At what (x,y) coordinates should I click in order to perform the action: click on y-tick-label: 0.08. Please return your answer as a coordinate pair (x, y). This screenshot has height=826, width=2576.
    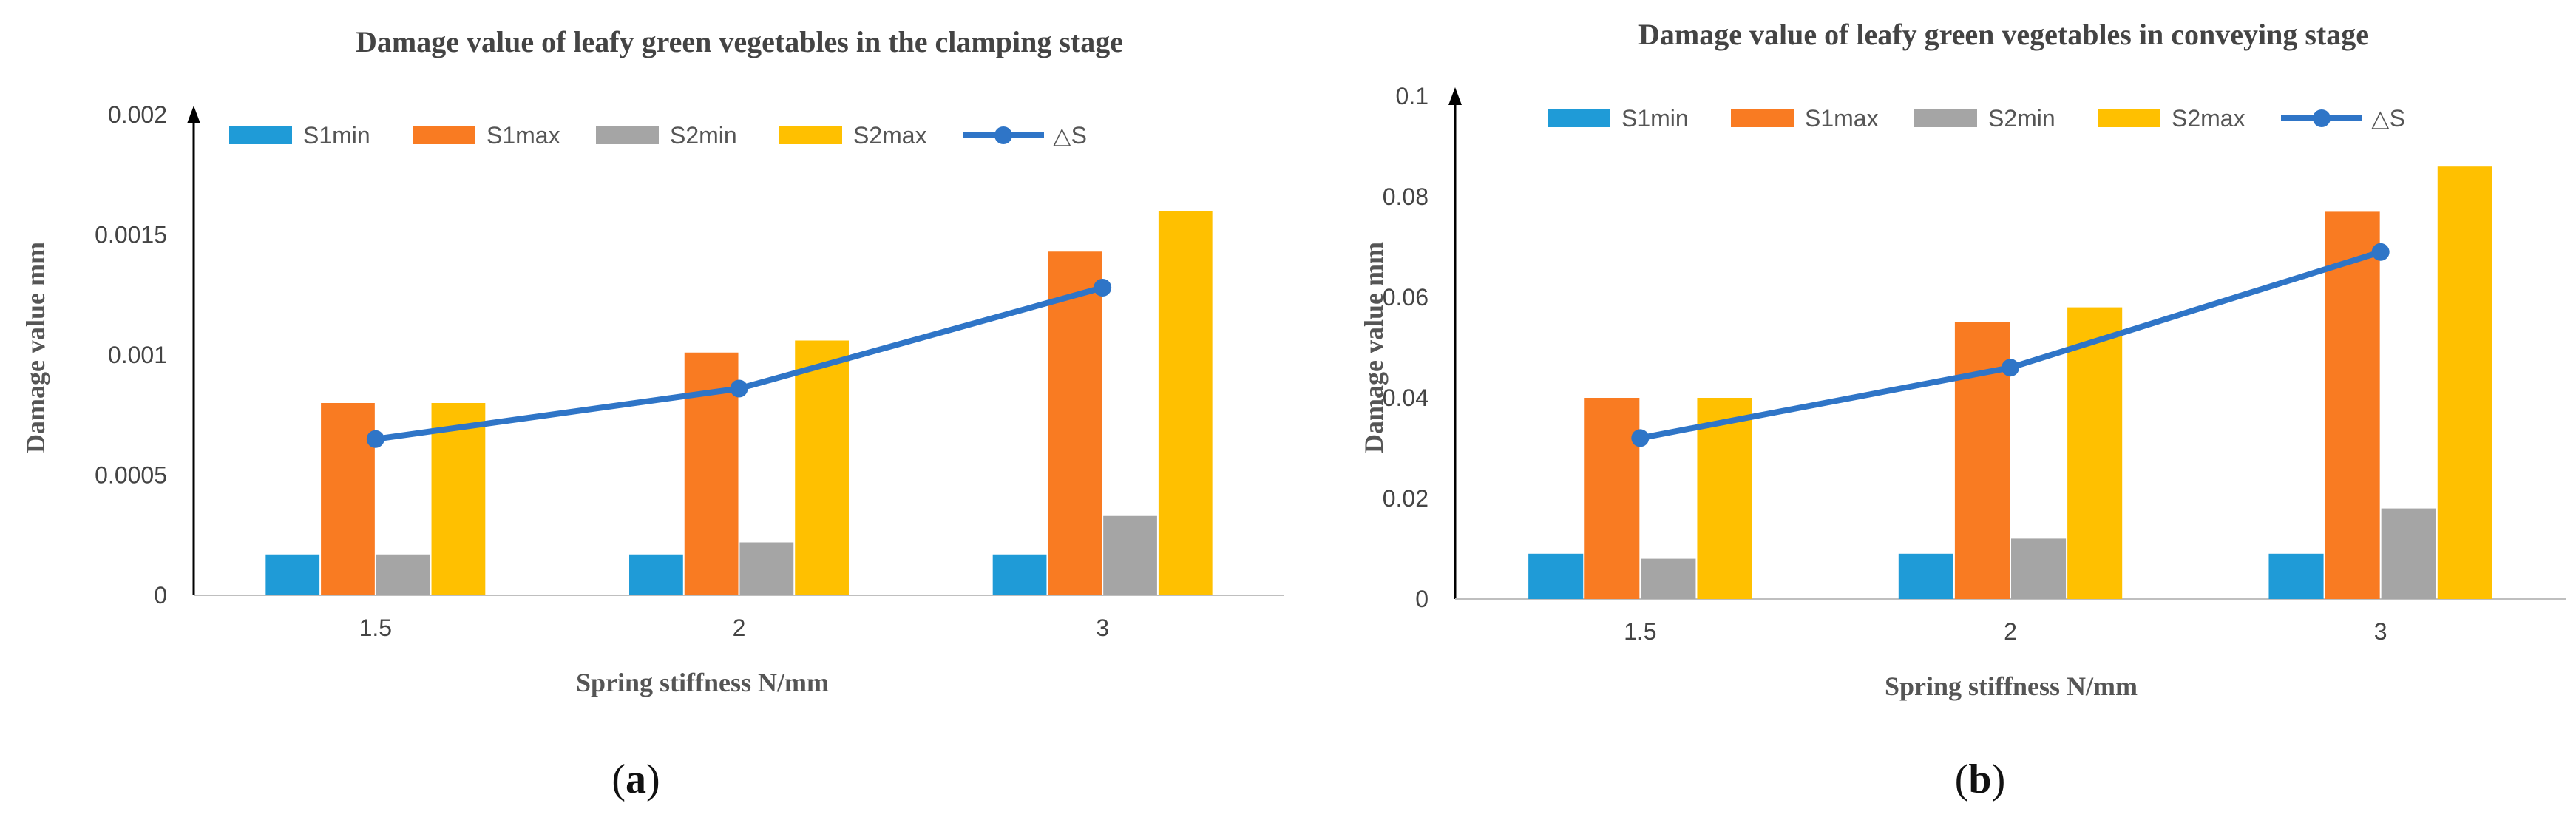
    Looking at the image, I should click on (1405, 196).